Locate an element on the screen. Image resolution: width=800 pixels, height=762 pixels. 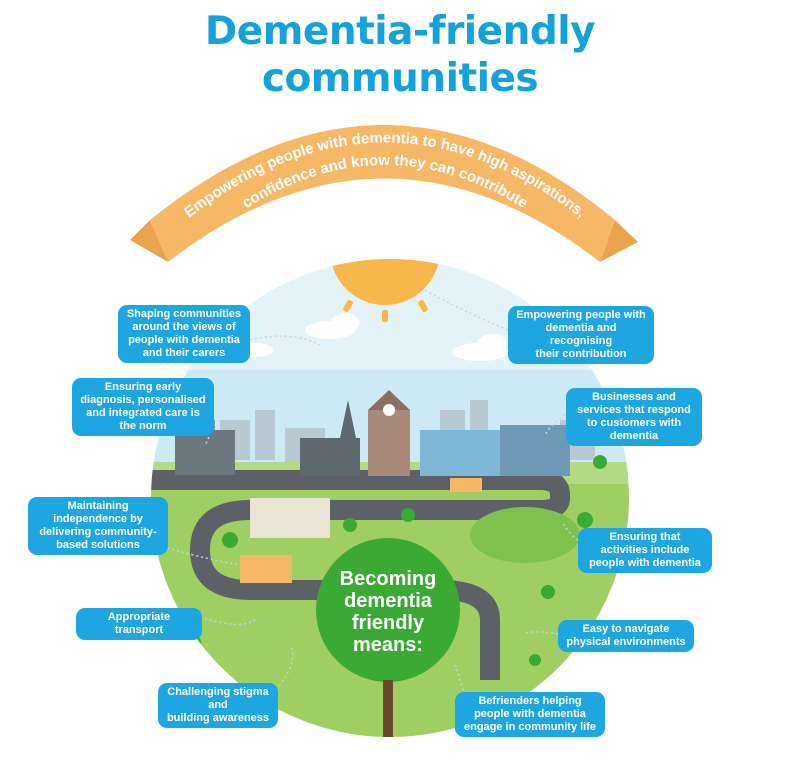
center-label-line-1: Becoming is located at coordinates (388, 579).